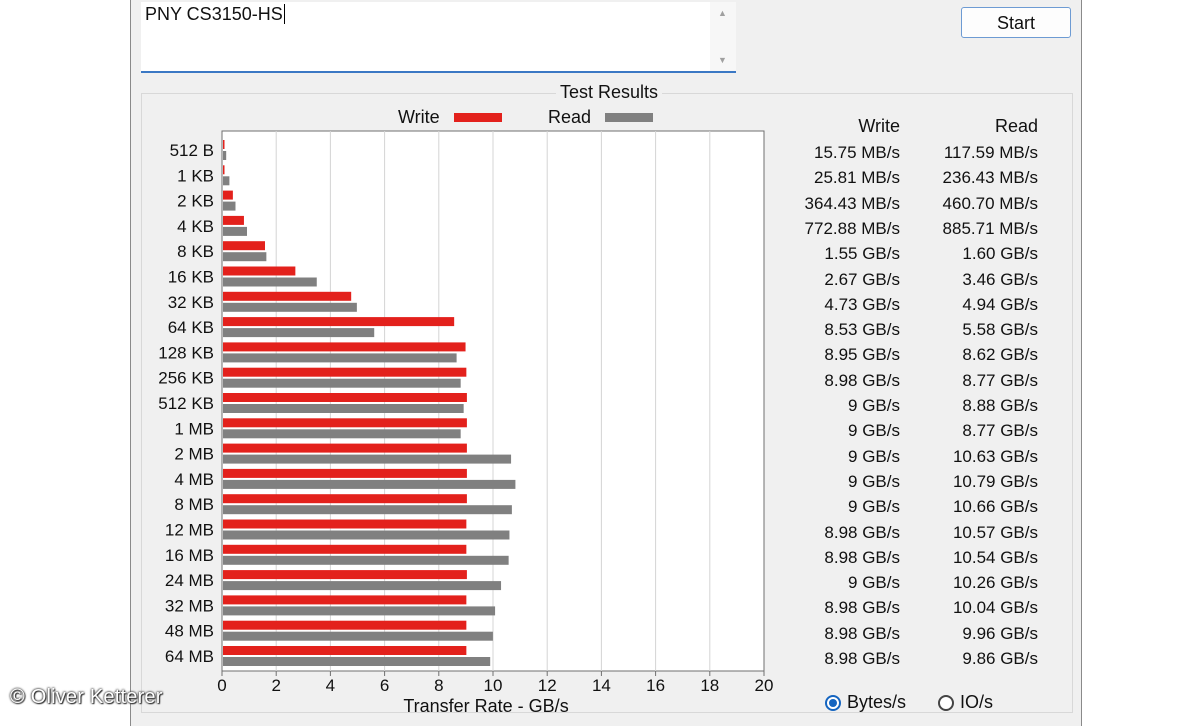 This screenshot has width=1200, height=726. Describe the element at coordinates (221, 685) in the screenshot. I see `x-tick-label: 0` at that location.